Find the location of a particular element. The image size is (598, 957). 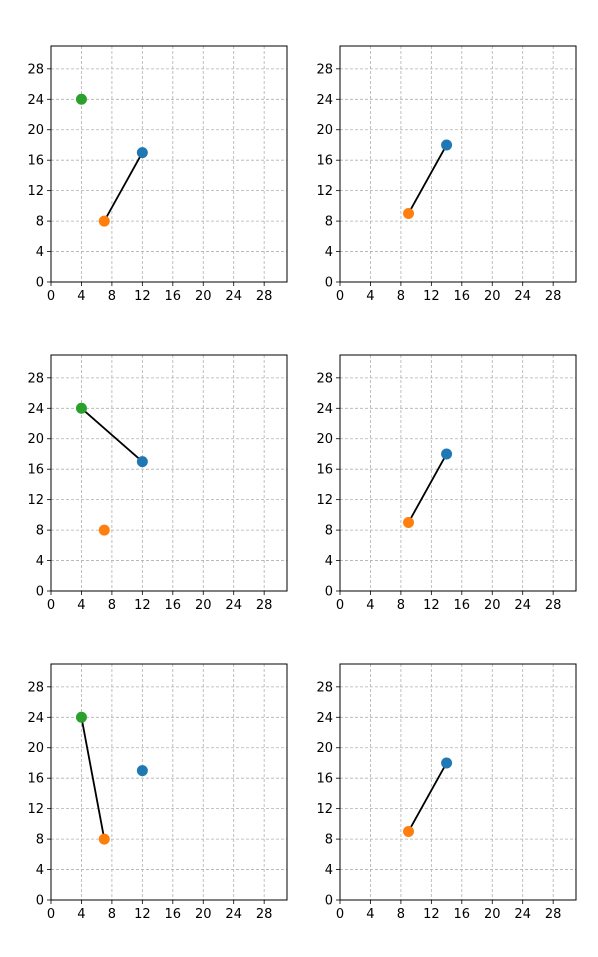

subplot-2: 0 4 8 12 16 20 24 28 0 4 8 12 16 20 24 28 is located at coordinates (446, 174).